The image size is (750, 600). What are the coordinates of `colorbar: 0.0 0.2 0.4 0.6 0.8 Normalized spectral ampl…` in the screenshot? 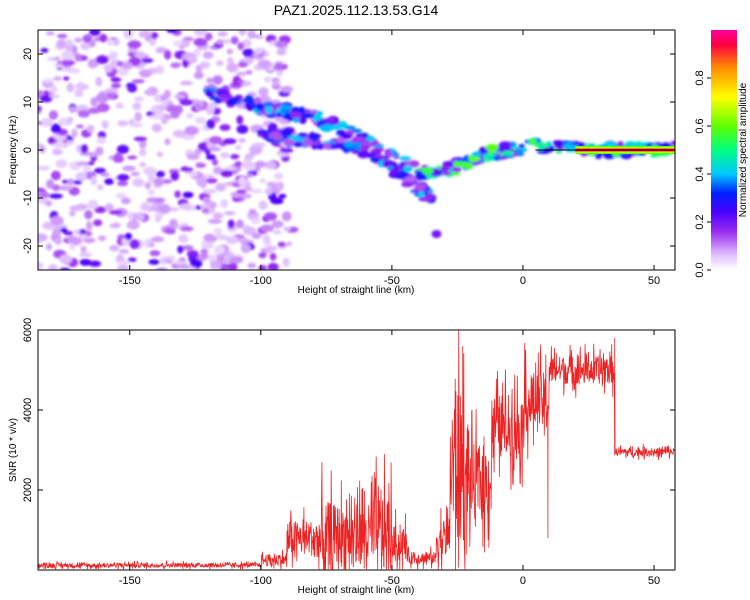 It's located at (721, 154).